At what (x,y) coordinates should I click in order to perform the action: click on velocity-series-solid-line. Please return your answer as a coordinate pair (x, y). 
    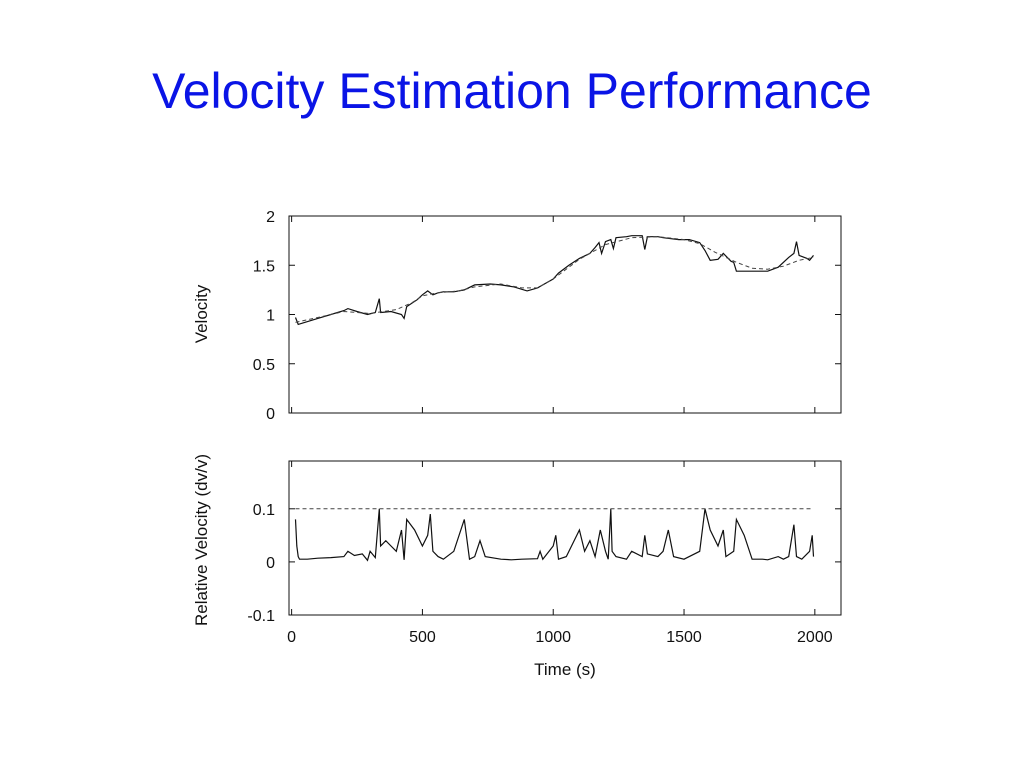
    Looking at the image, I should click on (554, 280).